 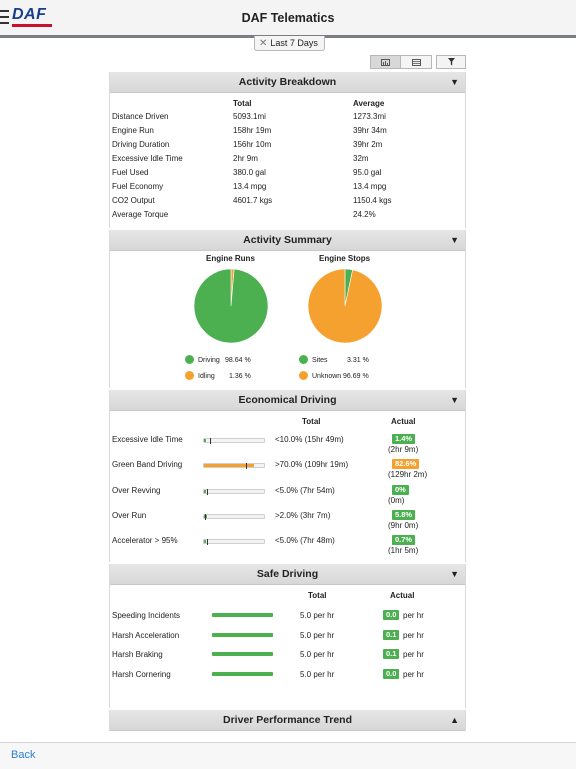 What do you see at coordinates (404, 439) in the screenshot?
I see `actual-badge: 1.4%` at bounding box center [404, 439].